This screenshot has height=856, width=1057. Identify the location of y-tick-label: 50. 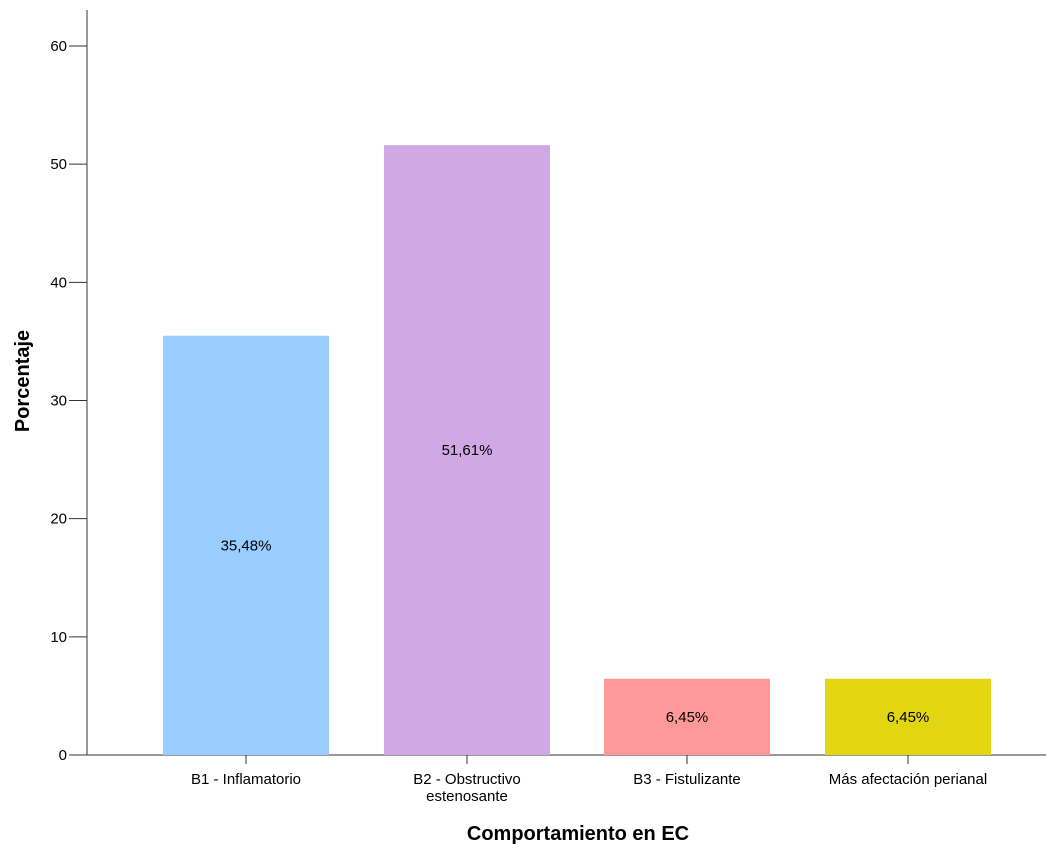
(58, 164).